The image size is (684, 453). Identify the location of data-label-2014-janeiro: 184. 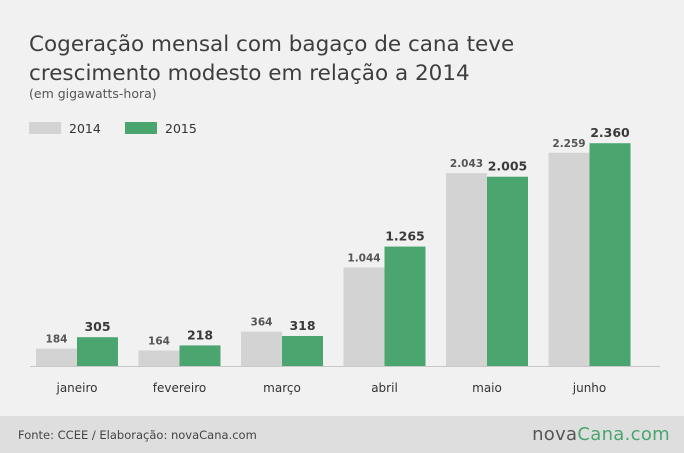
(57, 340).